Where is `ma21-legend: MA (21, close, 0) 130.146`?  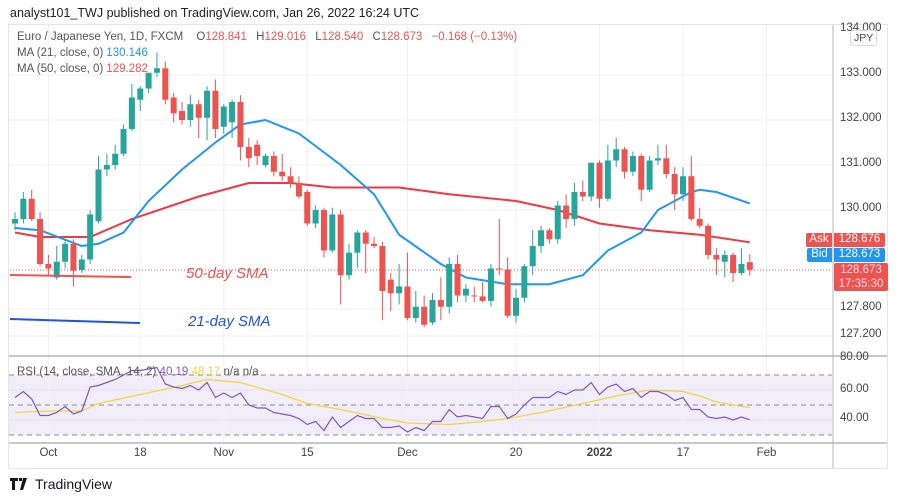
ma21-legend: MA (21, close, 0) 130.146 is located at coordinates (82, 53).